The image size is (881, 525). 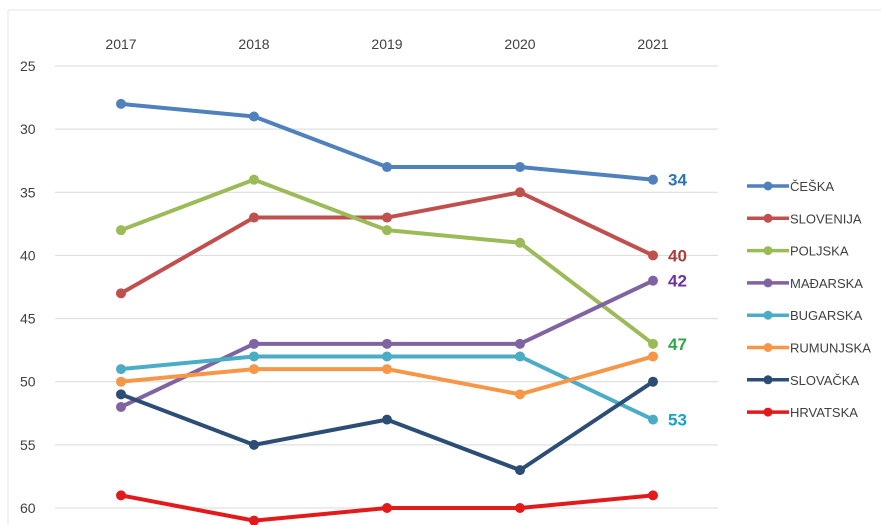 What do you see at coordinates (253, 44) in the screenshot?
I see `x-tick-label: 2018` at bounding box center [253, 44].